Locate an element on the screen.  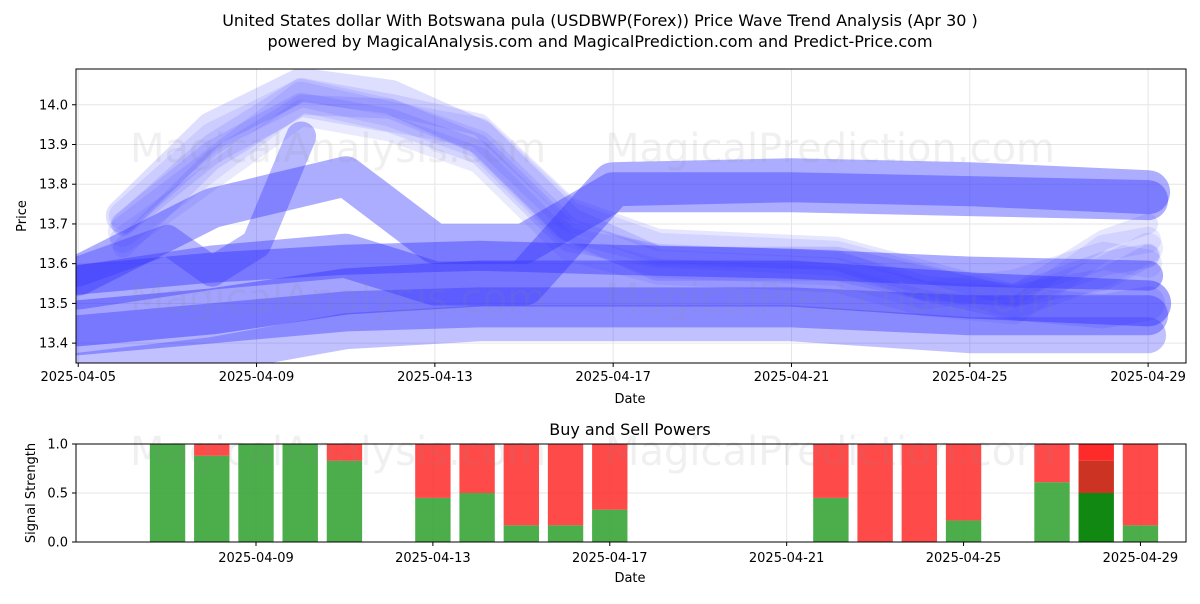
signal-x-tick-label: 2025-04-09 is located at coordinates (256, 558).